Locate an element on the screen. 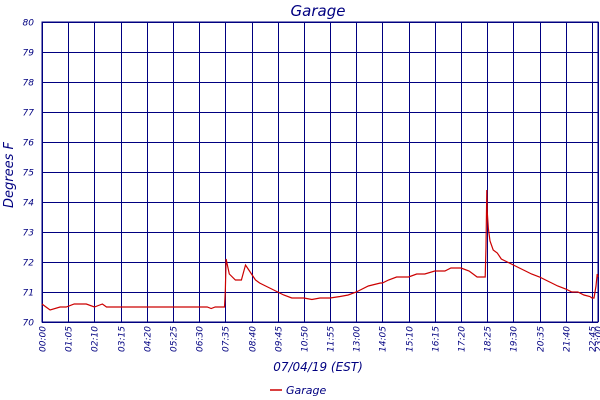 The width and height of the screenshot is (600, 400). y-tick-label: 71 is located at coordinates (28, 294).